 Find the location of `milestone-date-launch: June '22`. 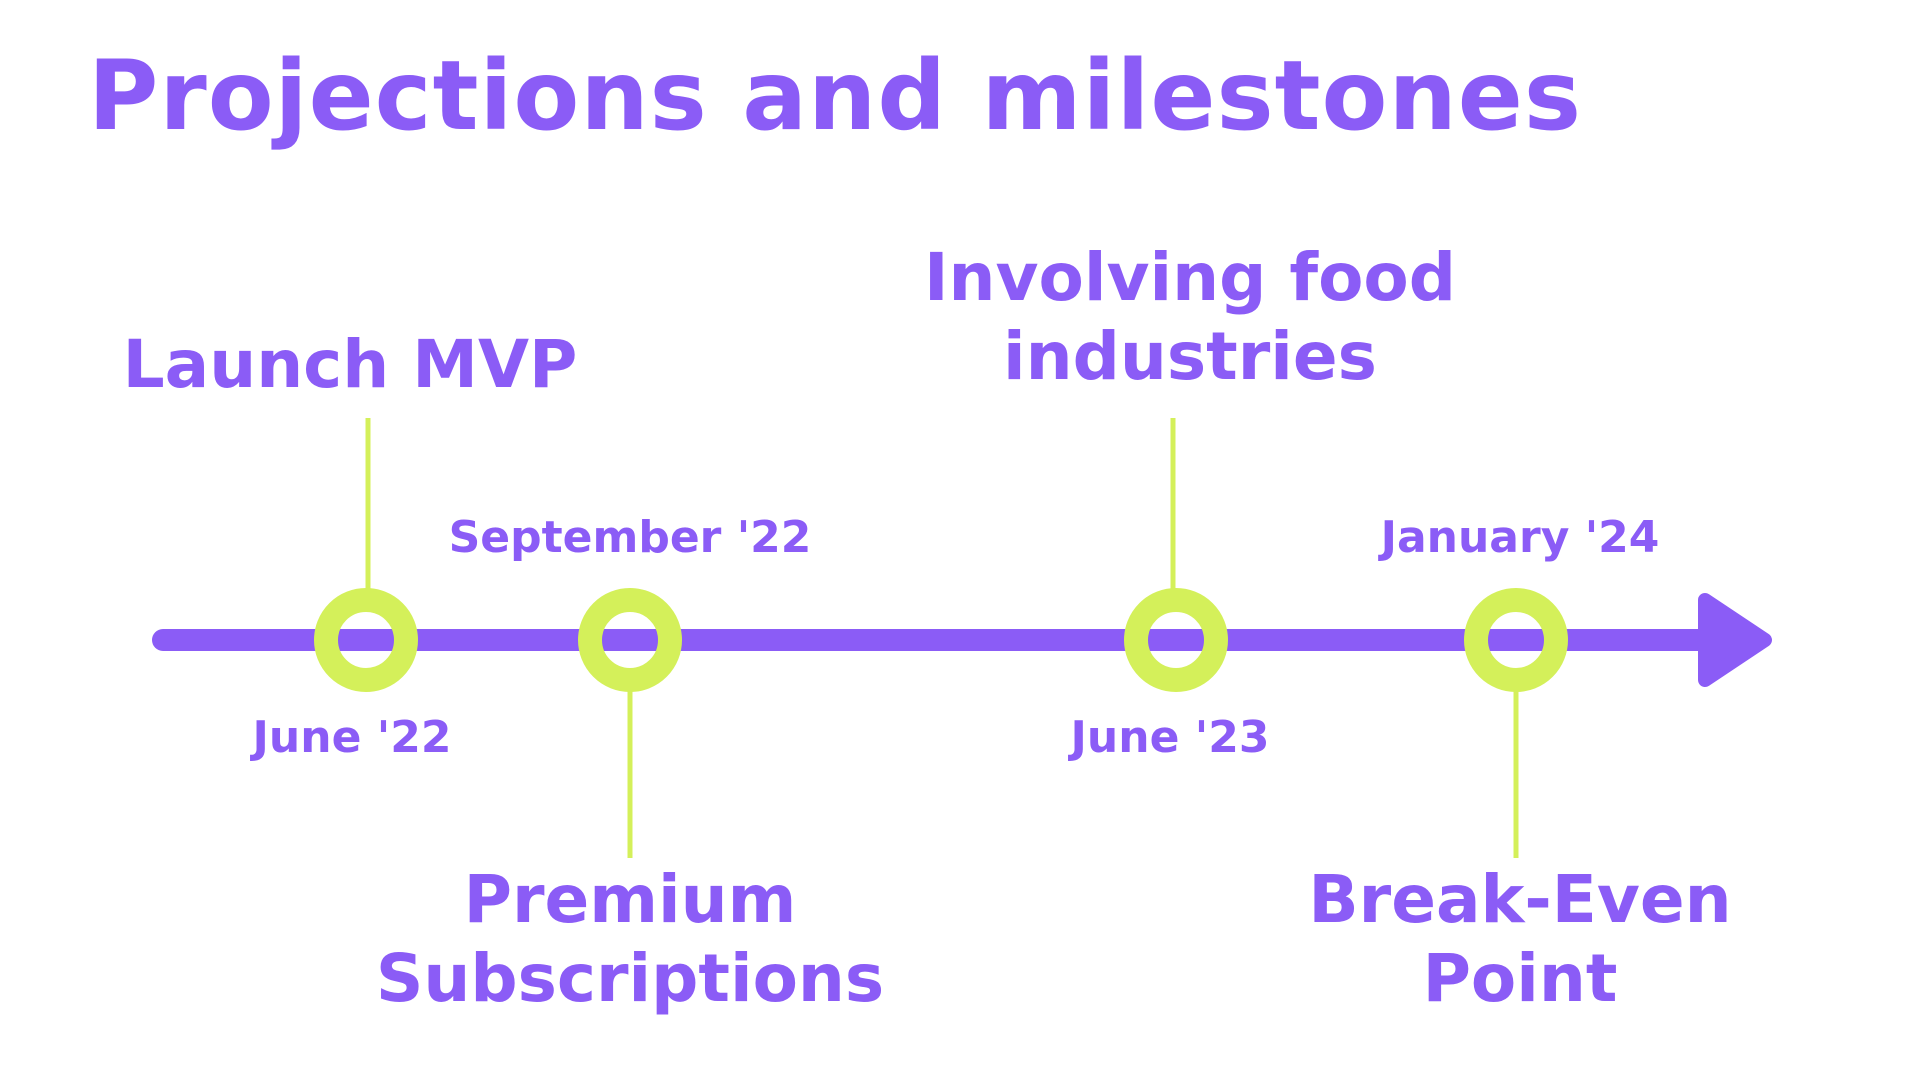

milestone-date-launch: June '22 is located at coordinates (352, 737).